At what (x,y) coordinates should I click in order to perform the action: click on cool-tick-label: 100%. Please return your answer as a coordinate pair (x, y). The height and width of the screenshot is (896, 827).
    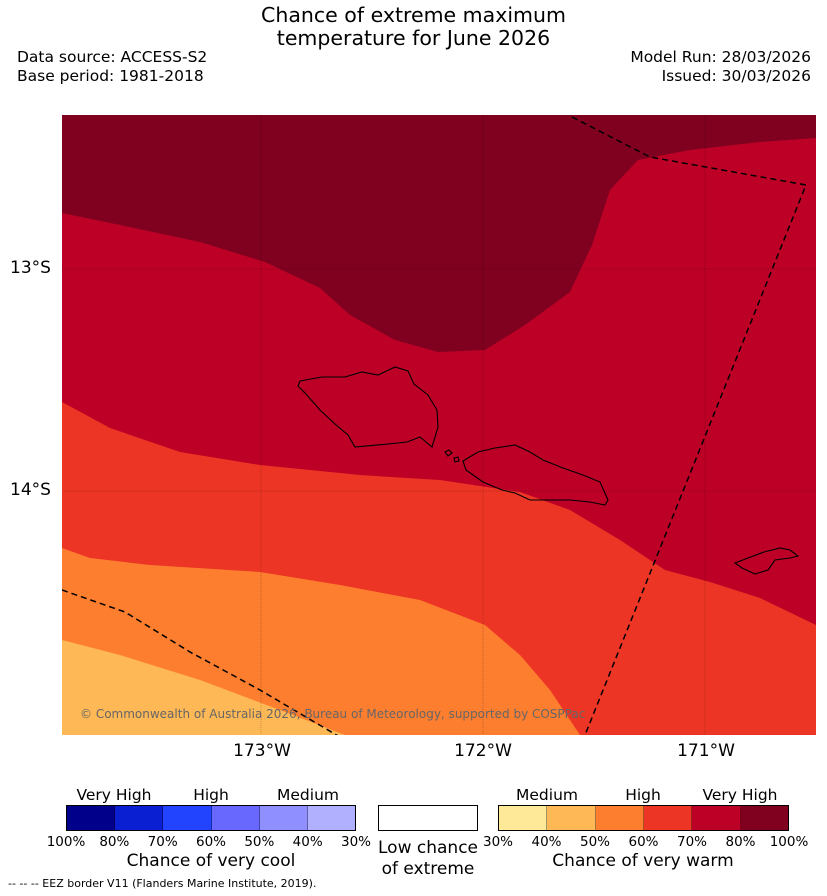
    Looking at the image, I should click on (66, 842).